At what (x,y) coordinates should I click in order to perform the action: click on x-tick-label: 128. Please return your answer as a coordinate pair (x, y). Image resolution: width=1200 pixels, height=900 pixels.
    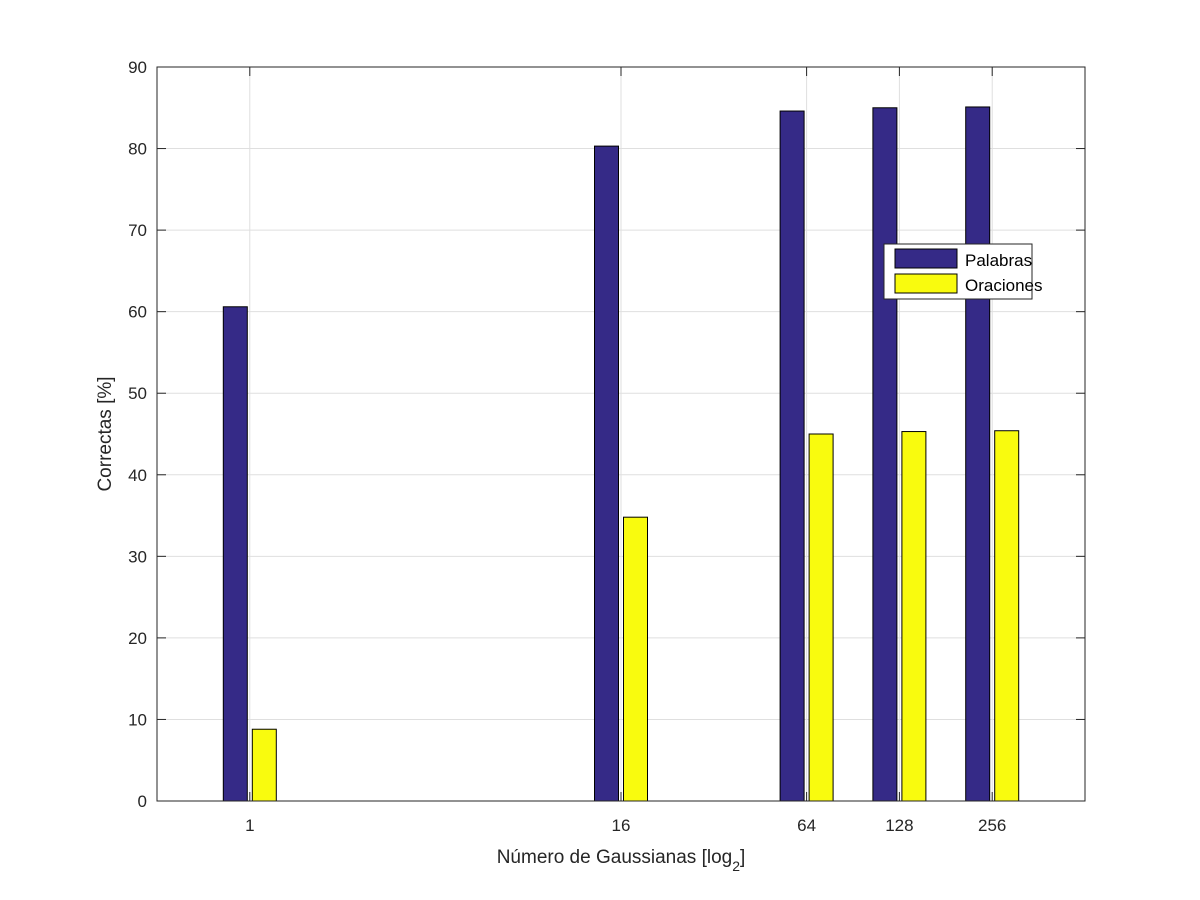
    Looking at the image, I should click on (899, 825).